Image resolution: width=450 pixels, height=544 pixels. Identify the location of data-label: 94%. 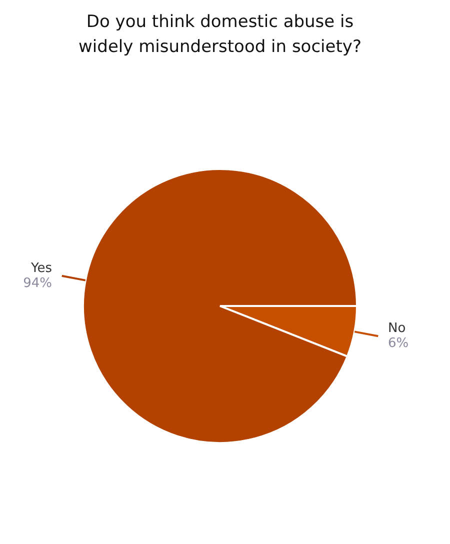
(37, 283).